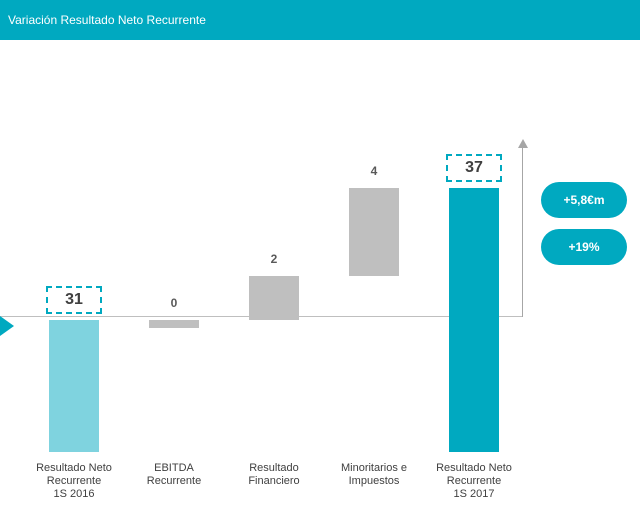  Describe the element at coordinates (320, 20) in the screenshot. I see `header: Variación Resultado Neto Recurrente` at that location.